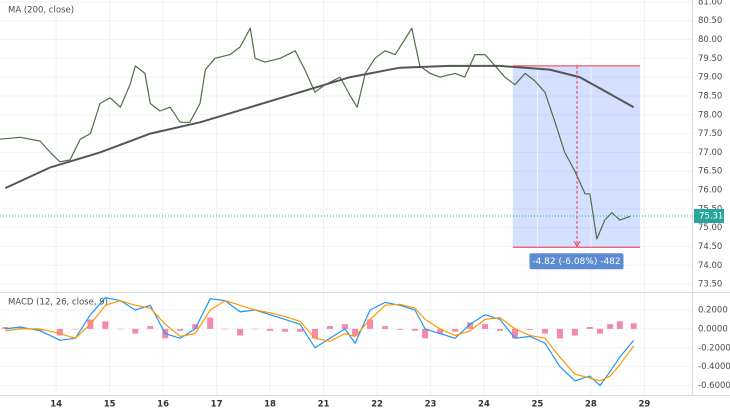 Image resolution: width=730 pixels, height=413 pixels. Describe the element at coordinates (270, 405) in the screenshot. I see `x-tick-label: 18` at that location.